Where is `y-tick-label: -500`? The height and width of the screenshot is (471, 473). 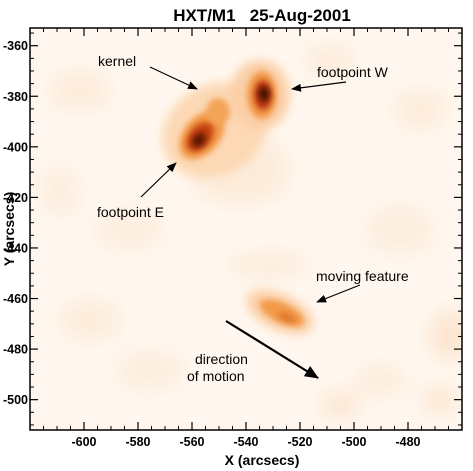
y-tick-label: -500 is located at coordinates (15, 400).